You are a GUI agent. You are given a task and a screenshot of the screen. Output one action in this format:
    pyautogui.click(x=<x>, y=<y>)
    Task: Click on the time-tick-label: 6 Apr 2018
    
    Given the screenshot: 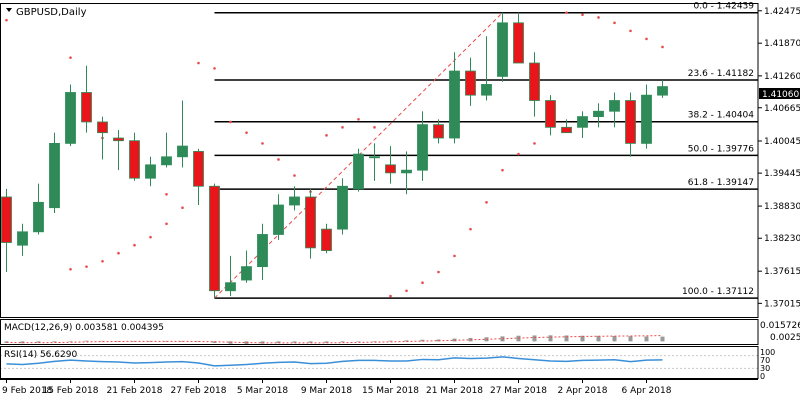 What is the action you would take?
    pyautogui.click(x=647, y=391)
    